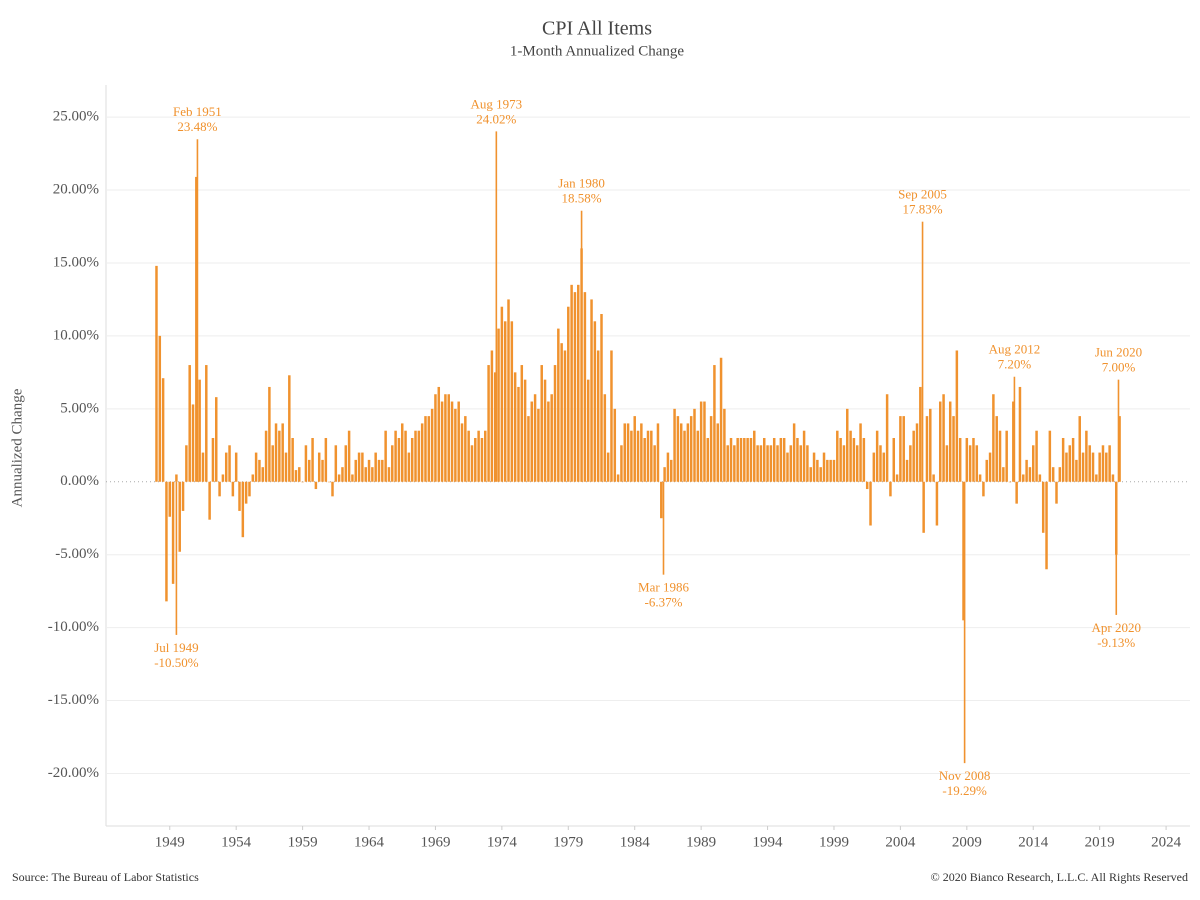 This screenshot has height=900, width=1200. I want to click on annotation-value: -19.29%, so click(964, 790).